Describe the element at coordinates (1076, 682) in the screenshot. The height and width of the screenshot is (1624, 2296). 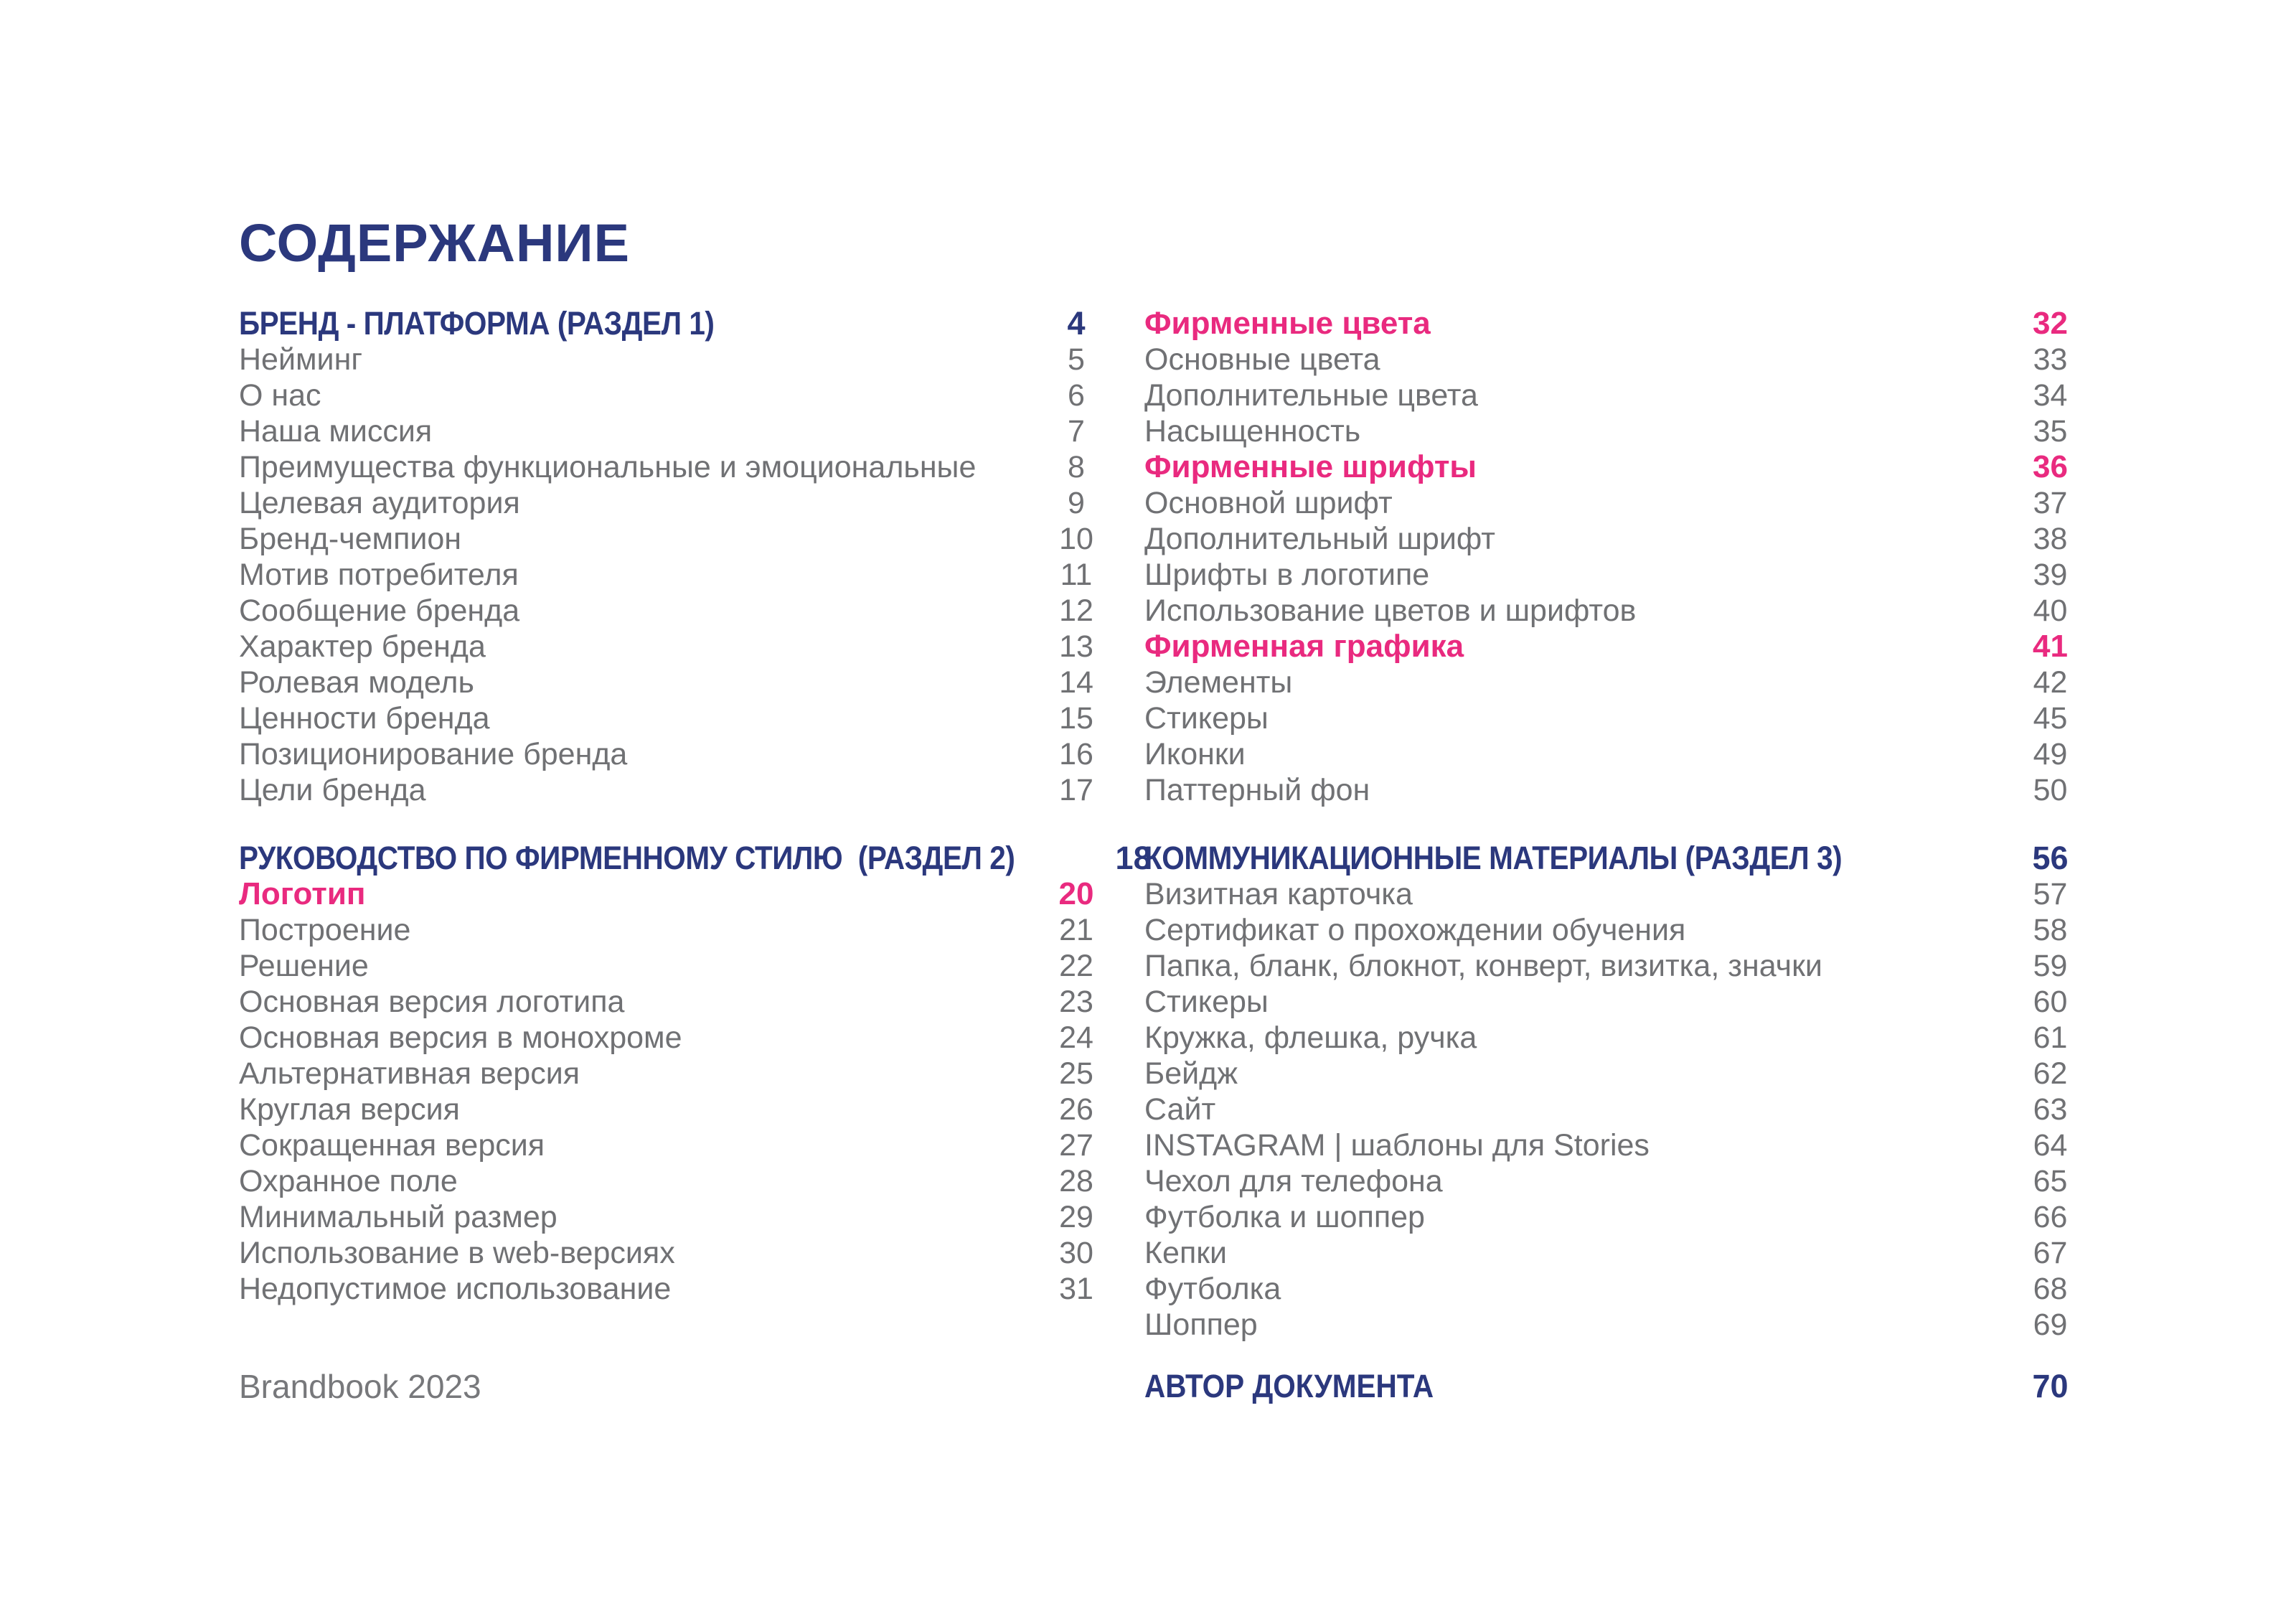
I see `toc-entry-page-number: 14` at that location.